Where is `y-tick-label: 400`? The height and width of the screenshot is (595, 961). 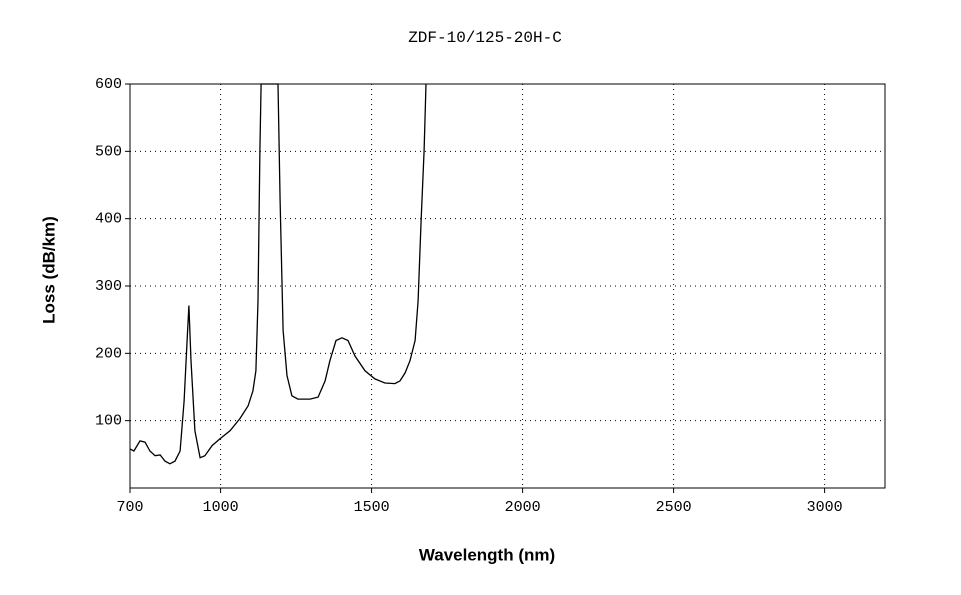
y-tick-label: 400 is located at coordinates (108, 219).